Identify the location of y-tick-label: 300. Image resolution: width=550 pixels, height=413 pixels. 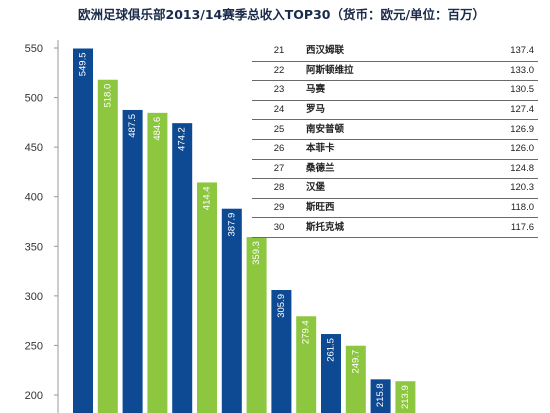
(34, 297).